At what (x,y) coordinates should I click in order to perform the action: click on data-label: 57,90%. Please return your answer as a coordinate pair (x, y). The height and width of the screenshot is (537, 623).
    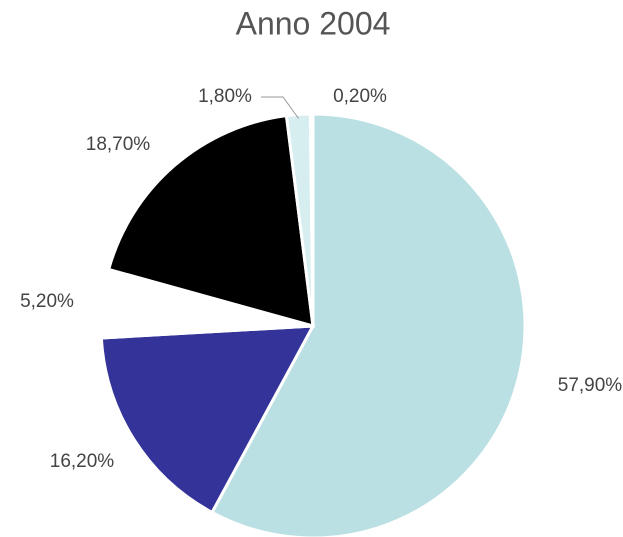
    Looking at the image, I should click on (590, 385).